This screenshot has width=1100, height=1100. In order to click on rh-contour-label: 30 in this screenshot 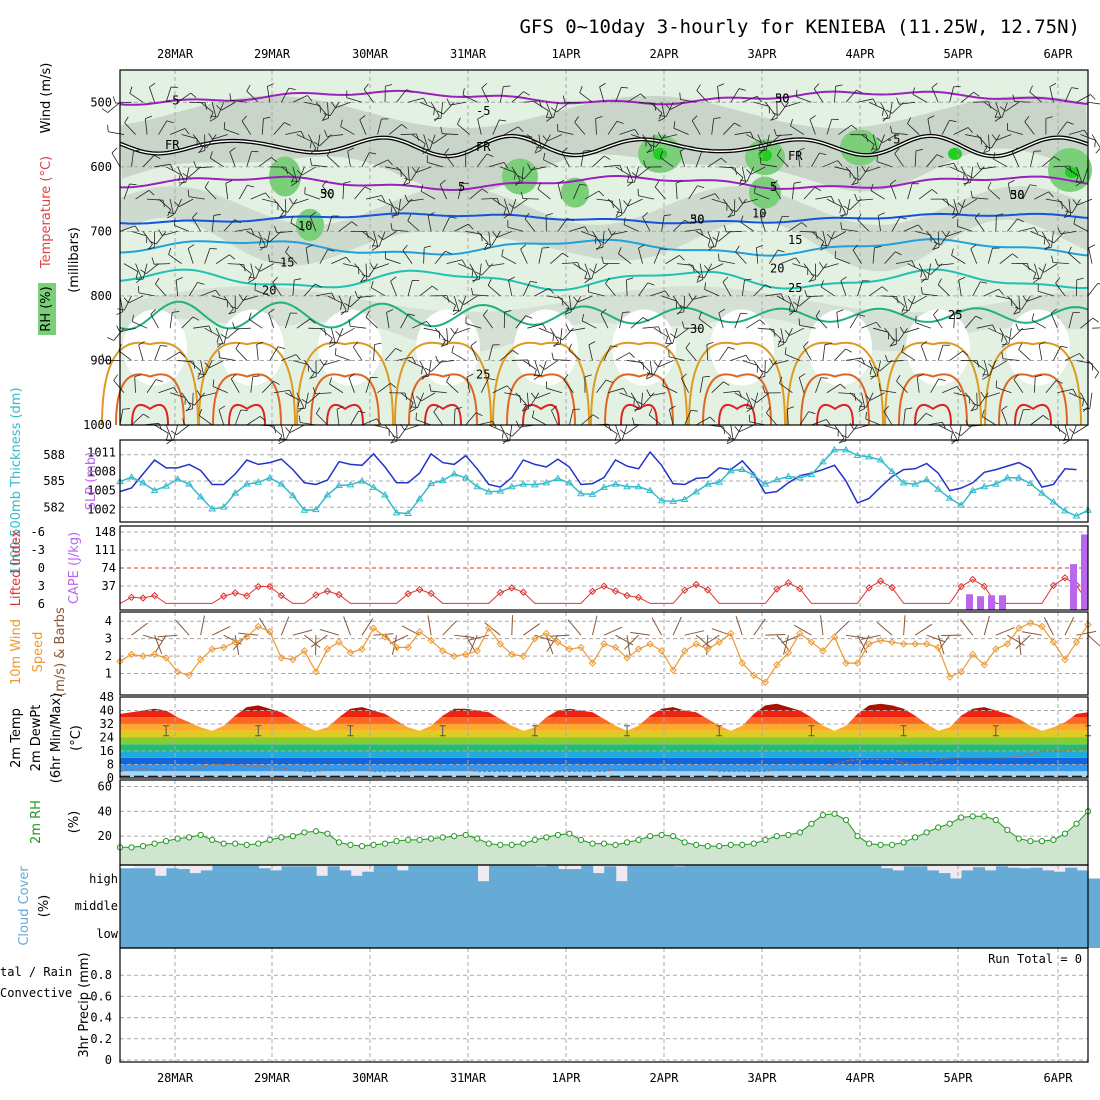, I will do `click(1017, 195)`.